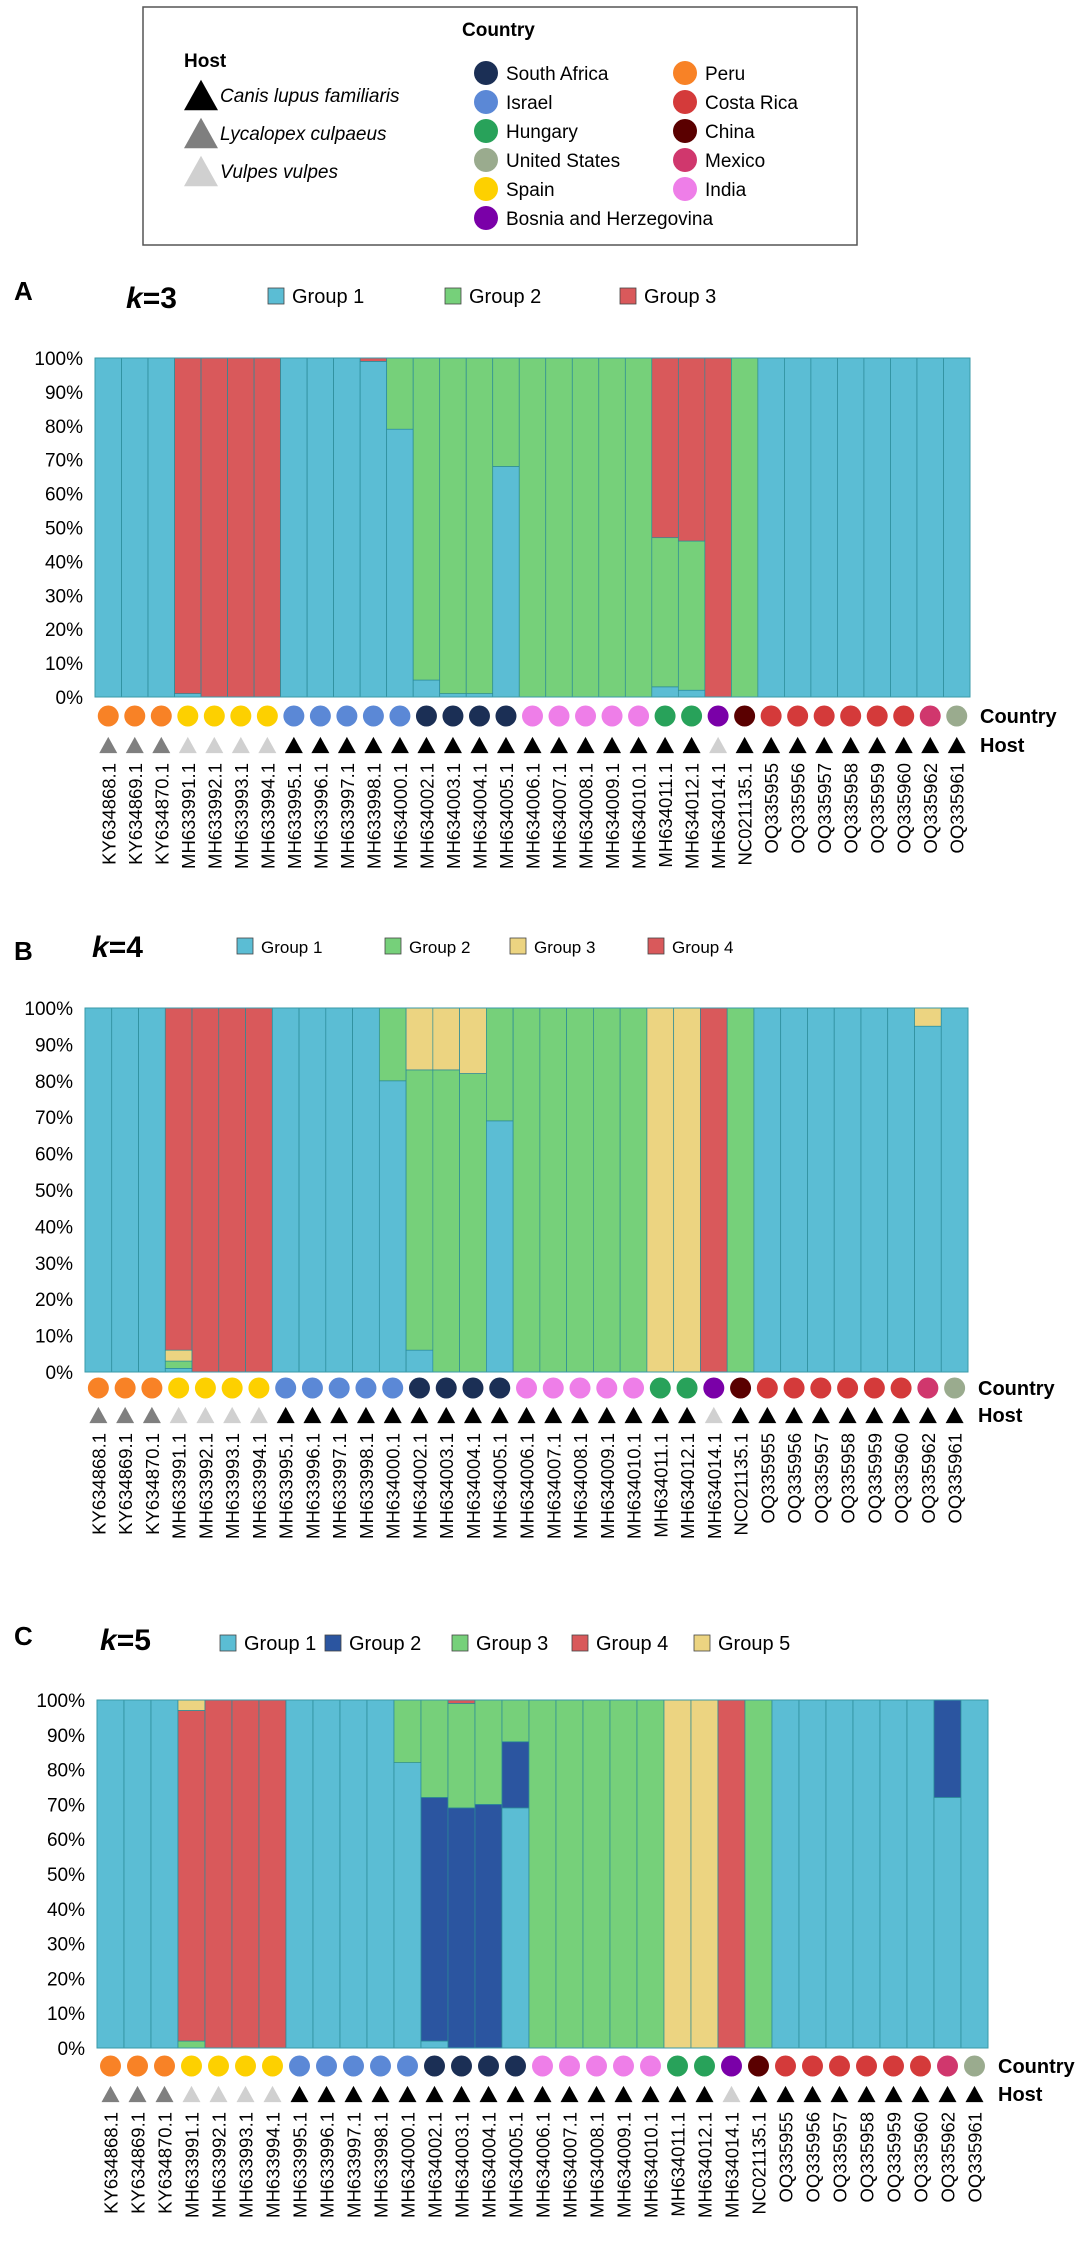 The image size is (1089, 2244). What do you see at coordinates (161, 814) in the screenshot?
I see `sample-label: KY634870.1` at bounding box center [161, 814].